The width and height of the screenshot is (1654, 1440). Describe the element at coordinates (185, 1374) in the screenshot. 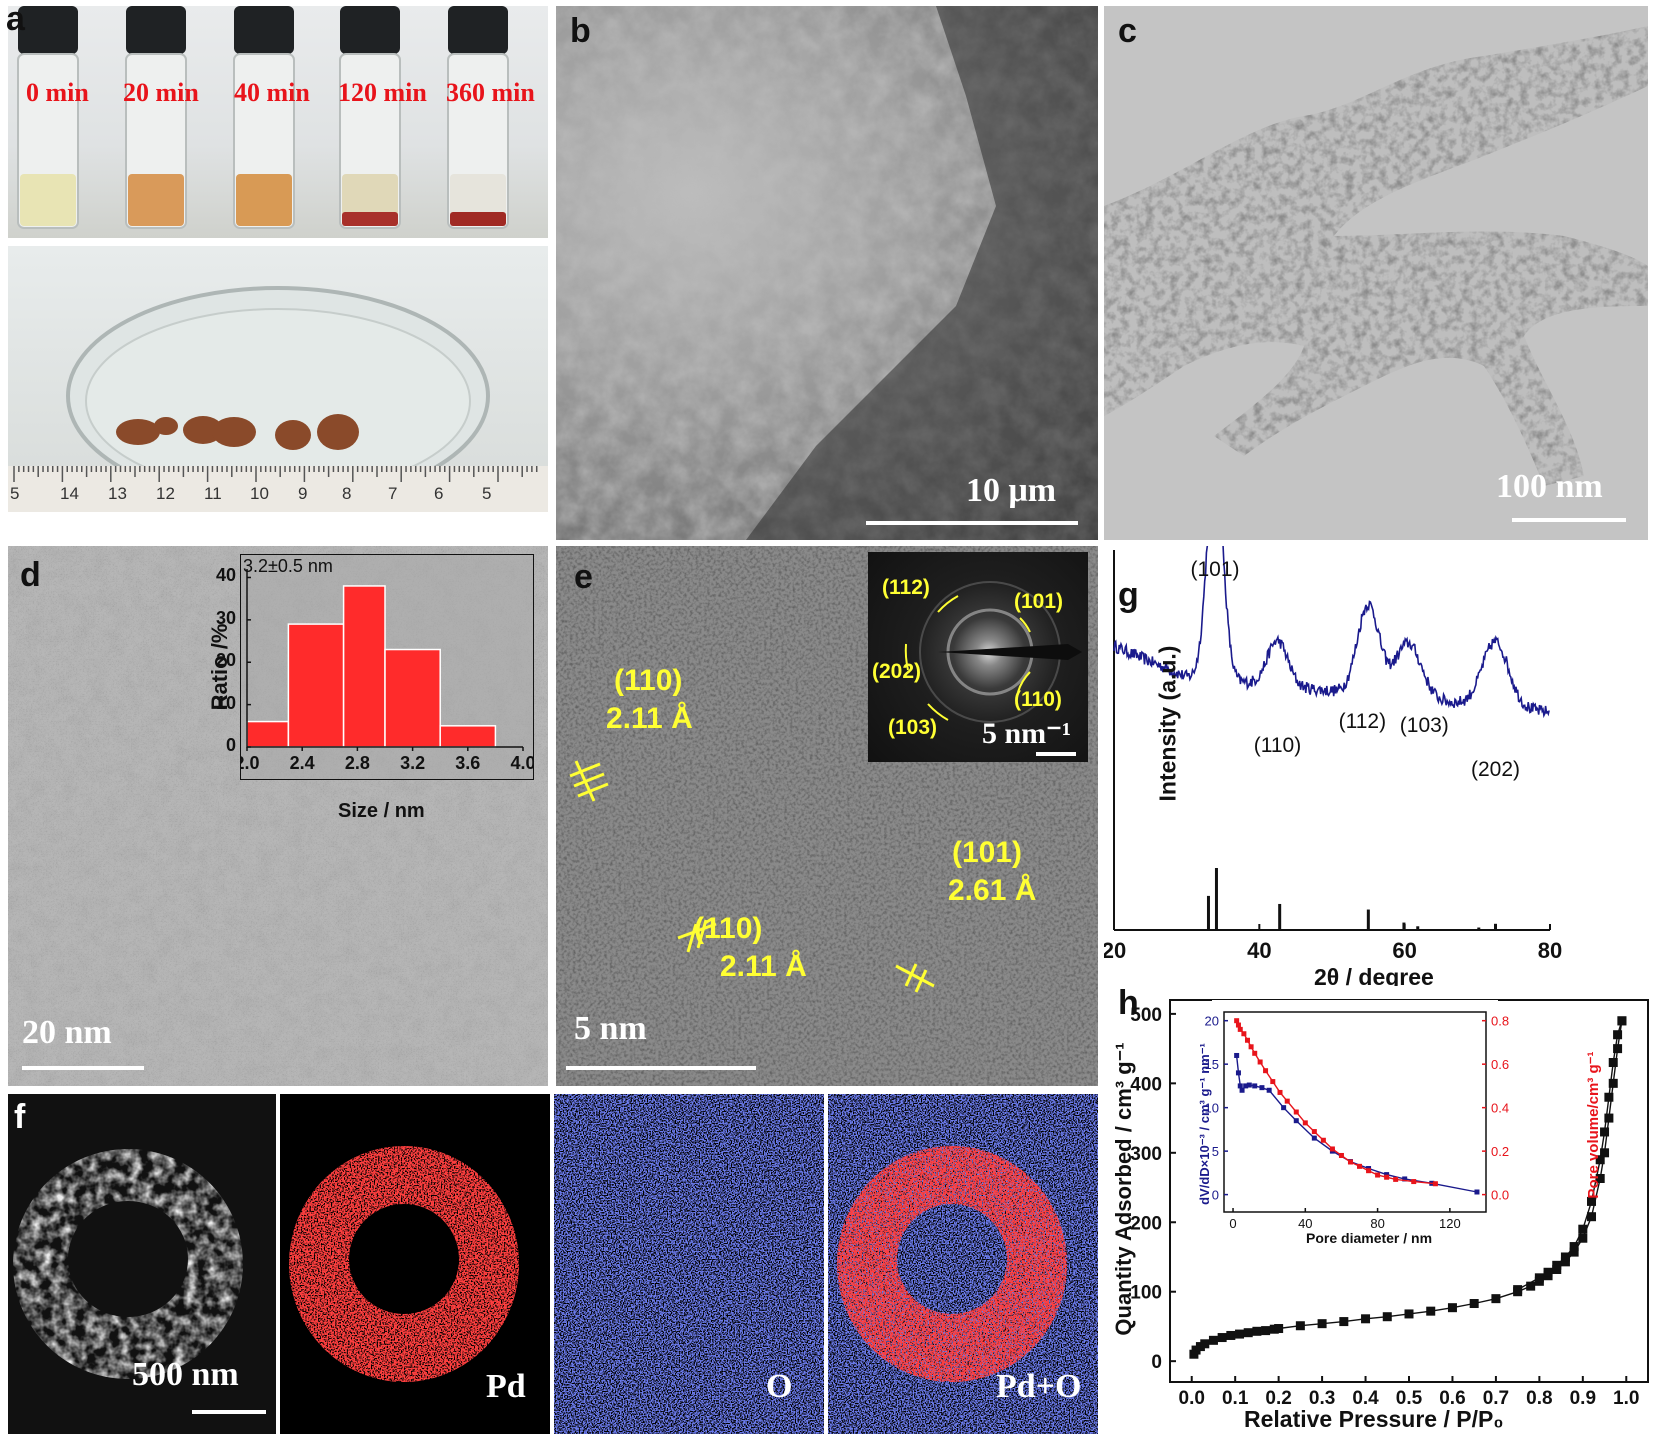

I see `scale-label-f: 500 nm` at that location.